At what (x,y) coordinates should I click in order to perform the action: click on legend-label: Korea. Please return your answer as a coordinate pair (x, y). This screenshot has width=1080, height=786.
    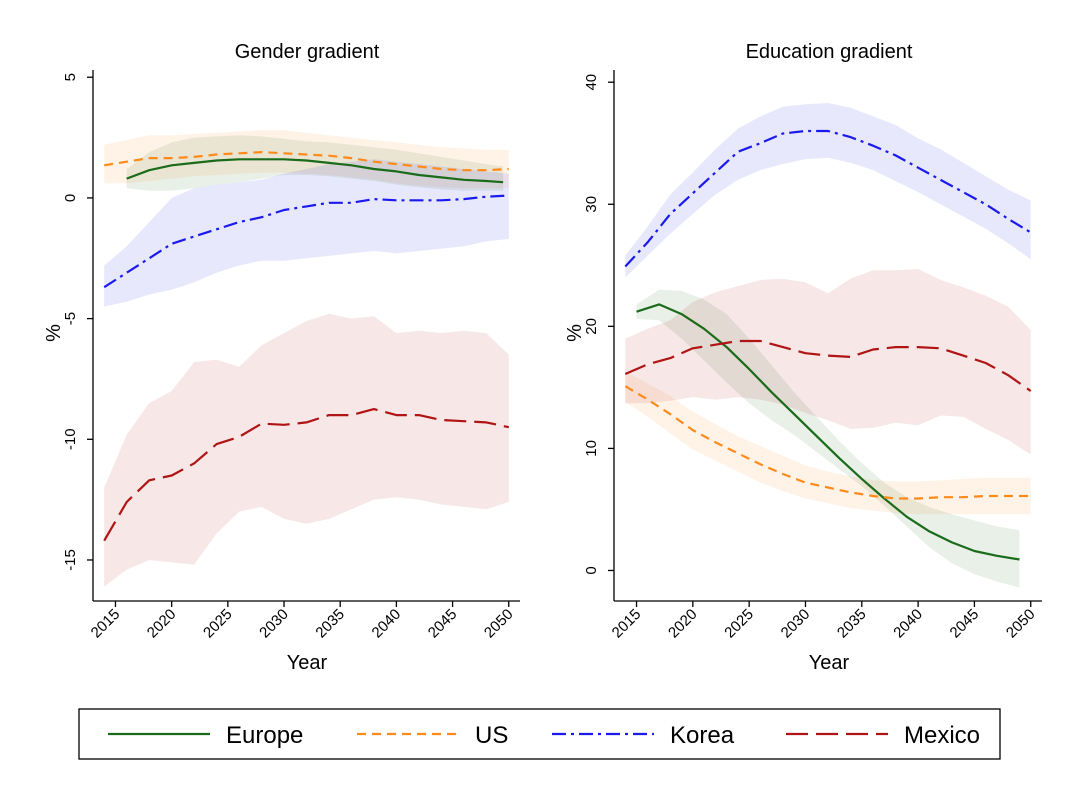
    Looking at the image, I should click on (702, 735).